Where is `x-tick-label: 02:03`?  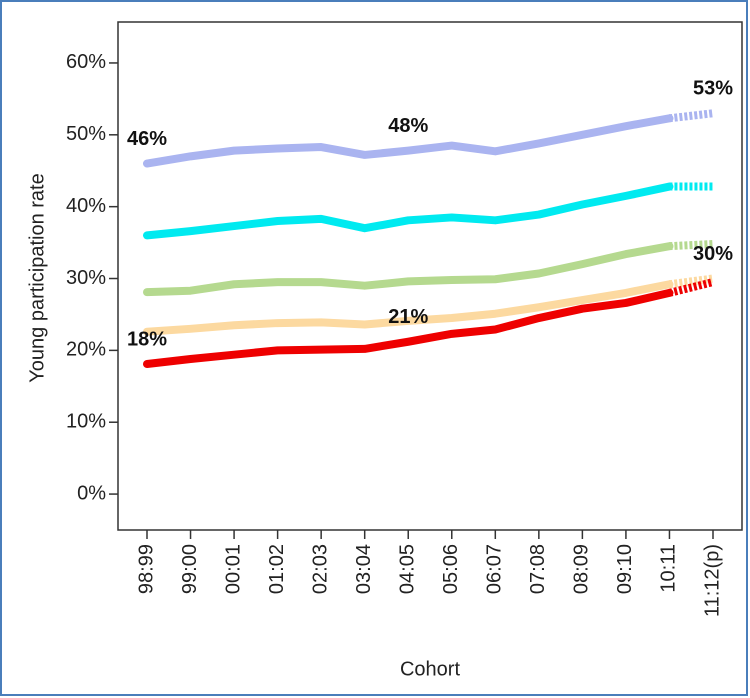 x-tick-label: 02:03 is located at coordinates (320, 569).